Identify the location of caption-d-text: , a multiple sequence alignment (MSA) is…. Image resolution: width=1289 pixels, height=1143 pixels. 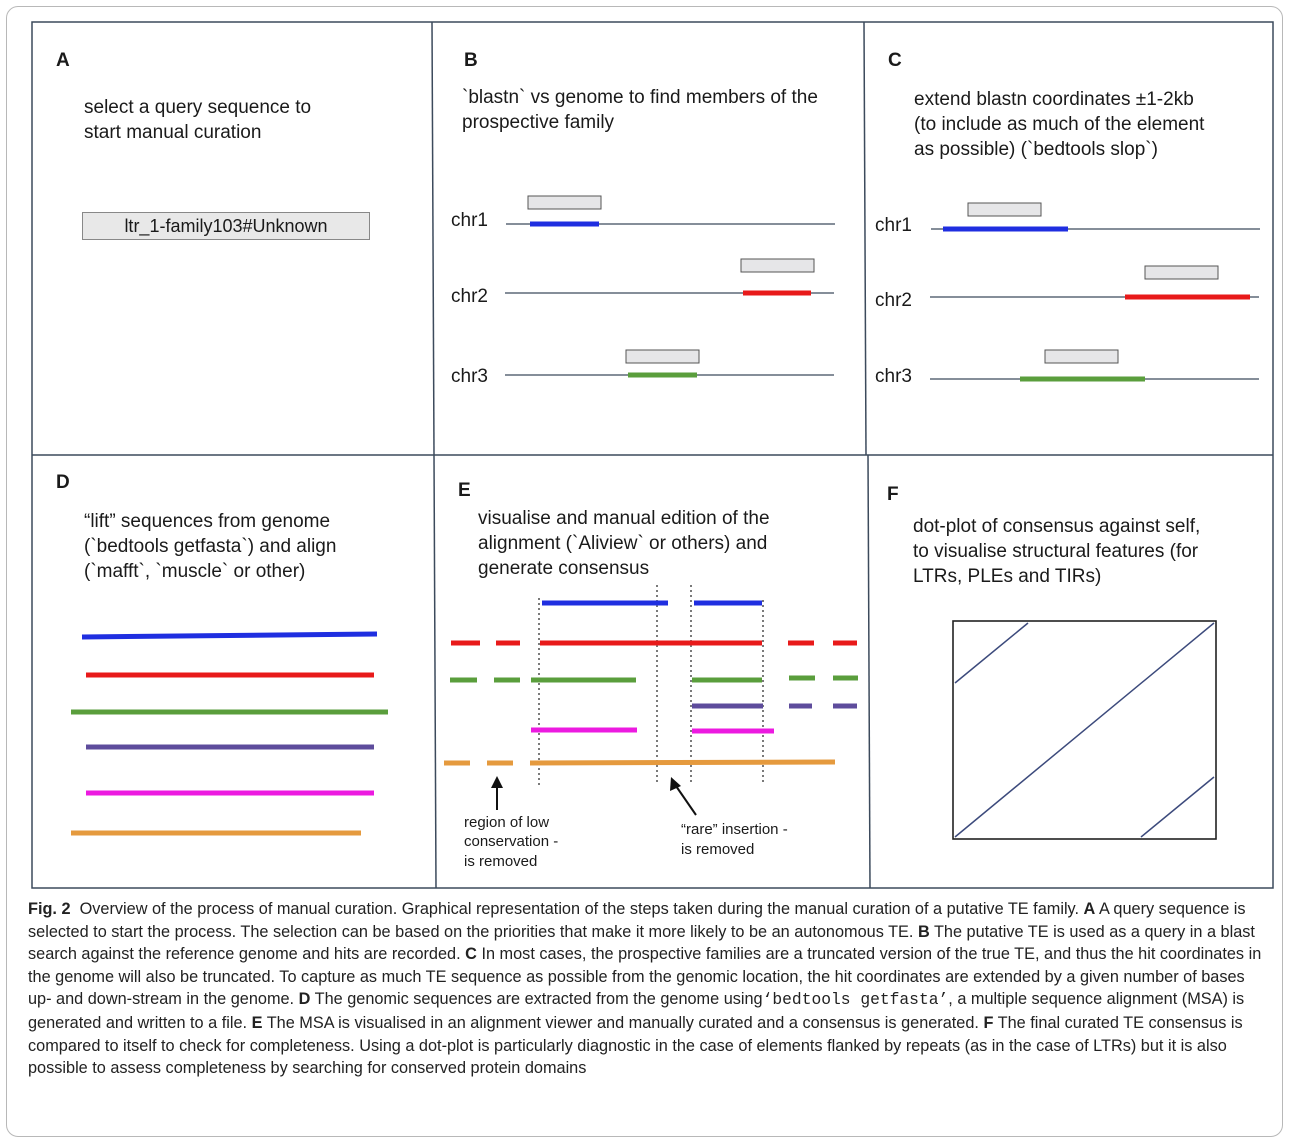
(636, 1011).